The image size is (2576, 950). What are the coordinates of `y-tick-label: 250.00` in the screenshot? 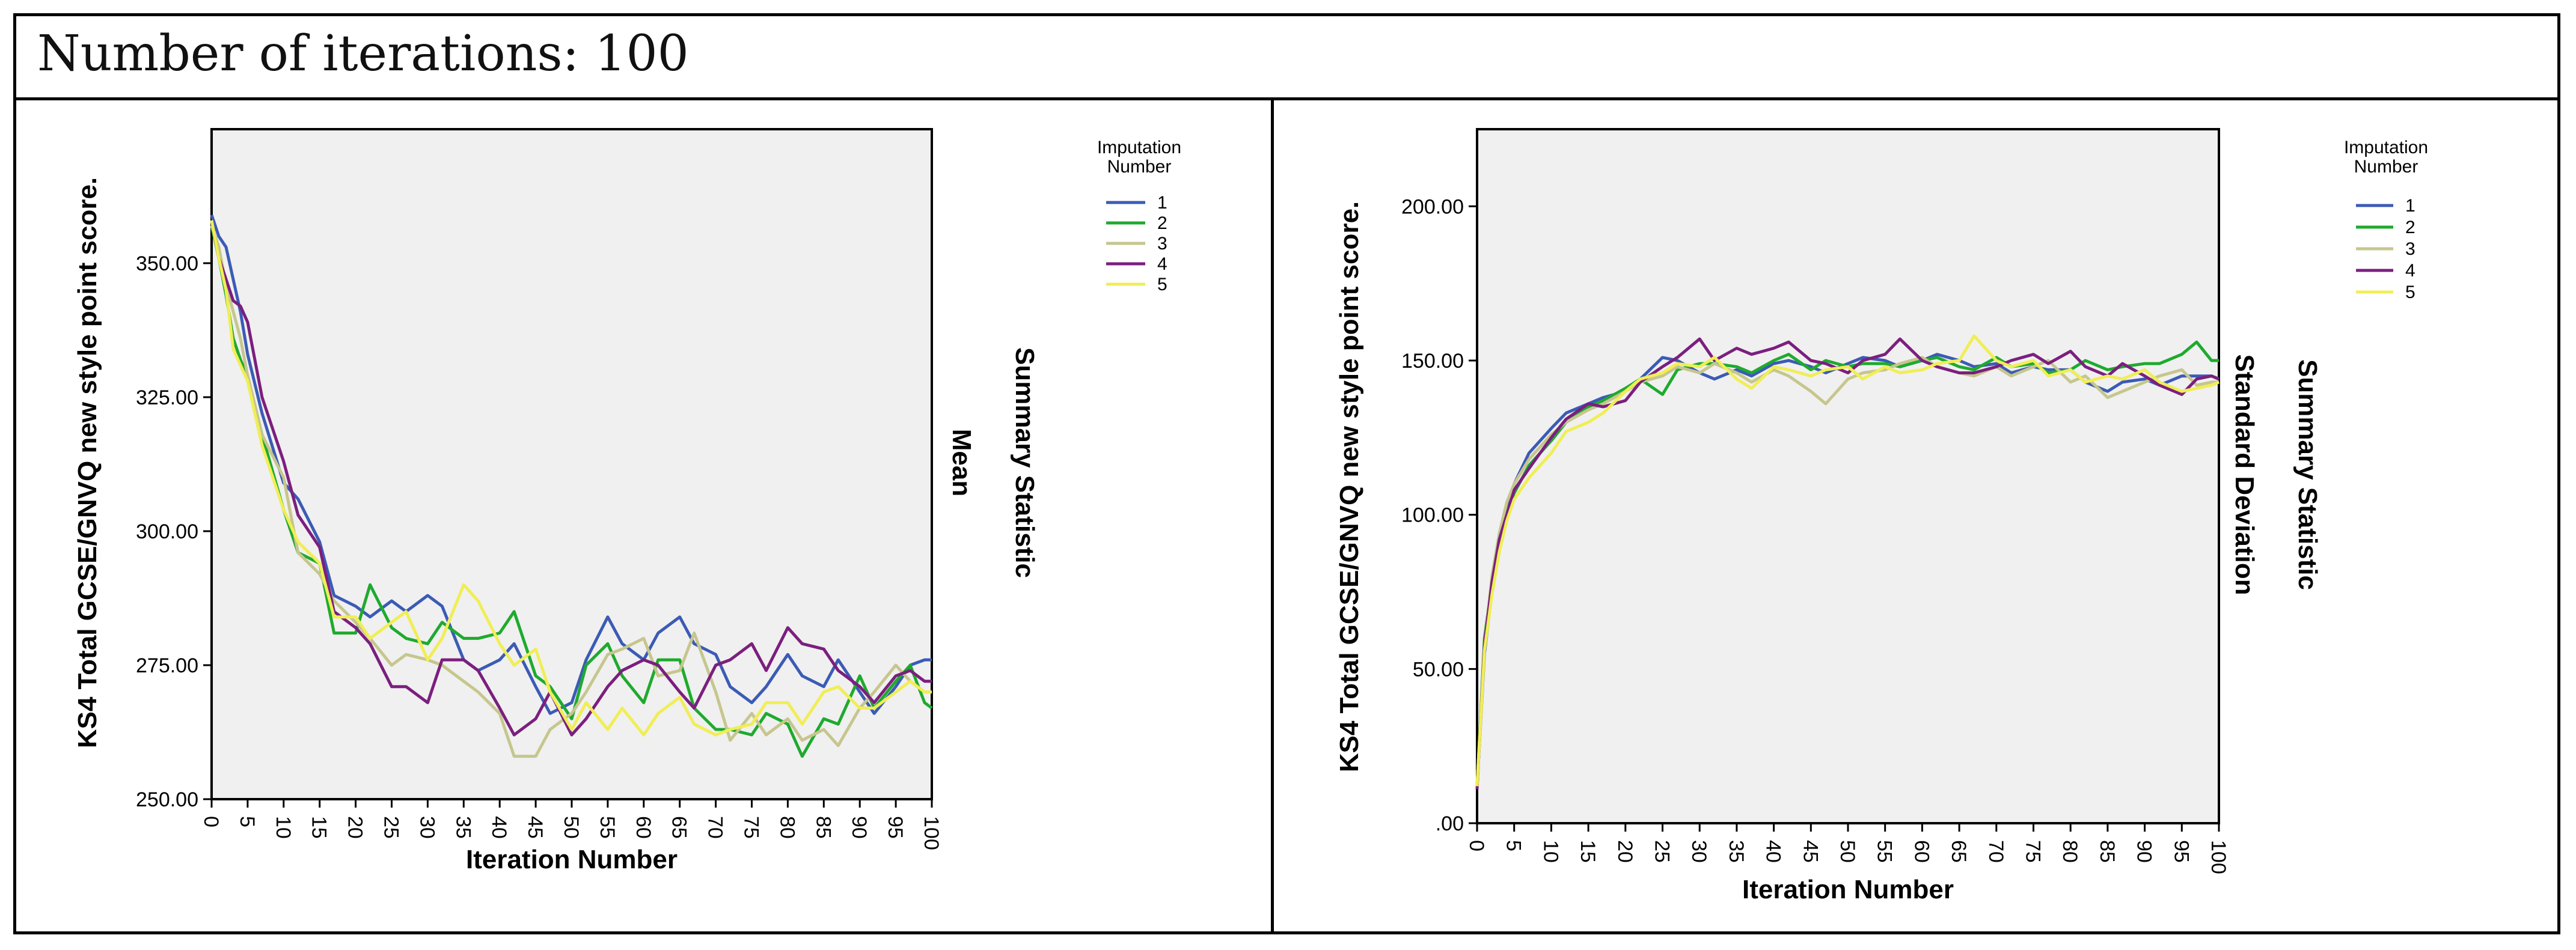 It's located at (167, 799).